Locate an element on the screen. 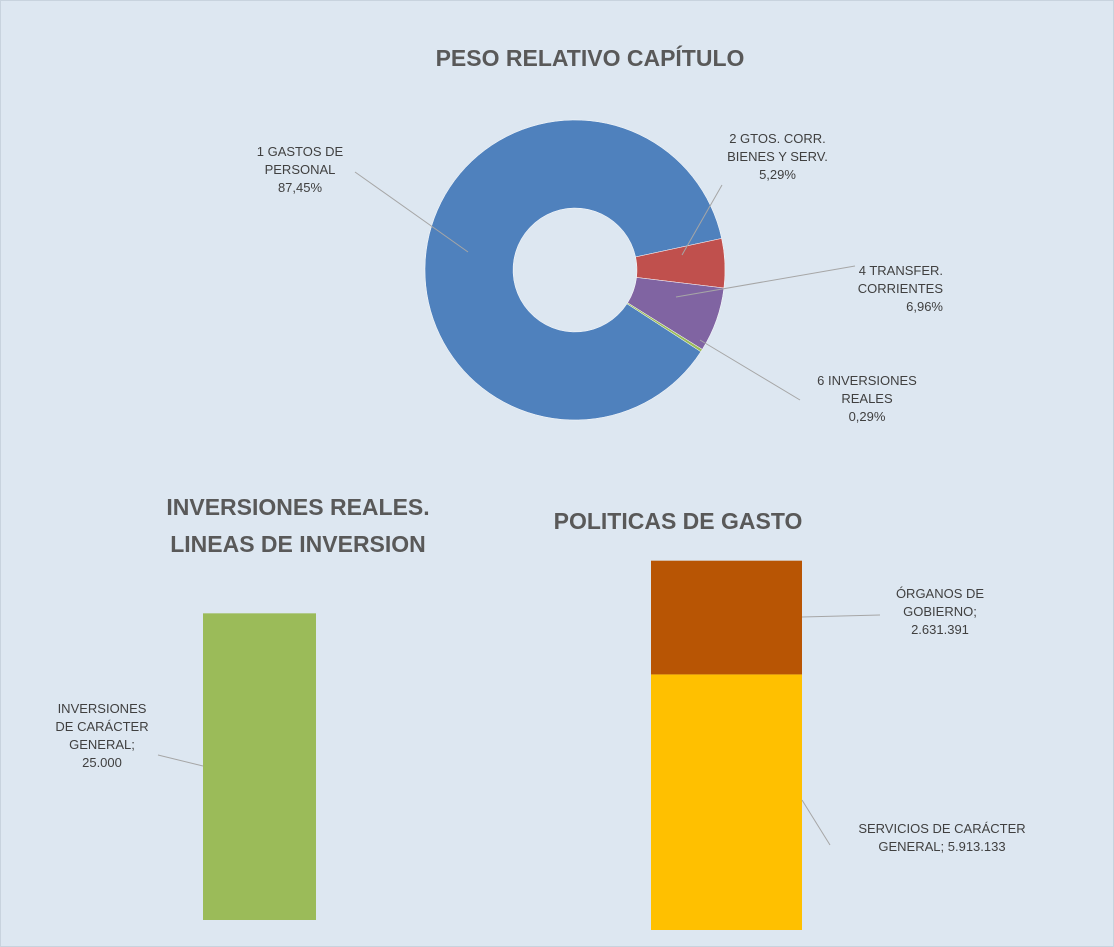  label-text: 6,96% is located at coordinates (924, 306).